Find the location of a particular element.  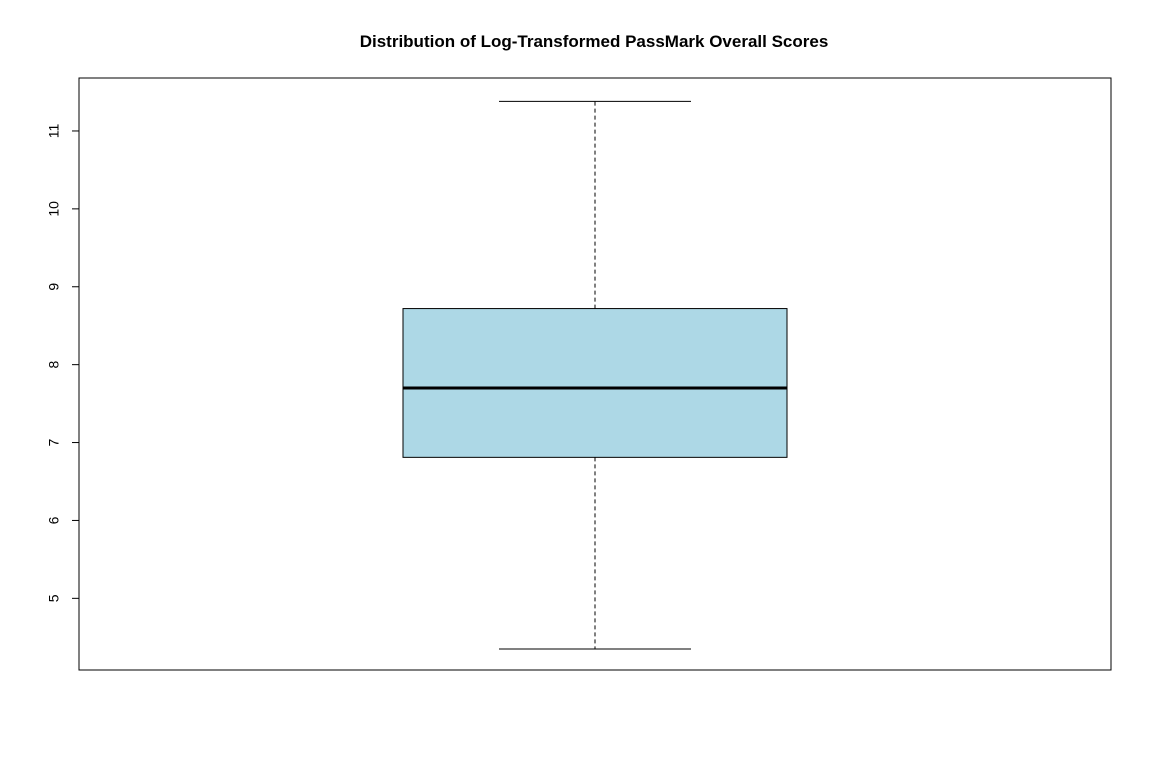

y-tick-label: 8 is located at coordinates (54, 365).